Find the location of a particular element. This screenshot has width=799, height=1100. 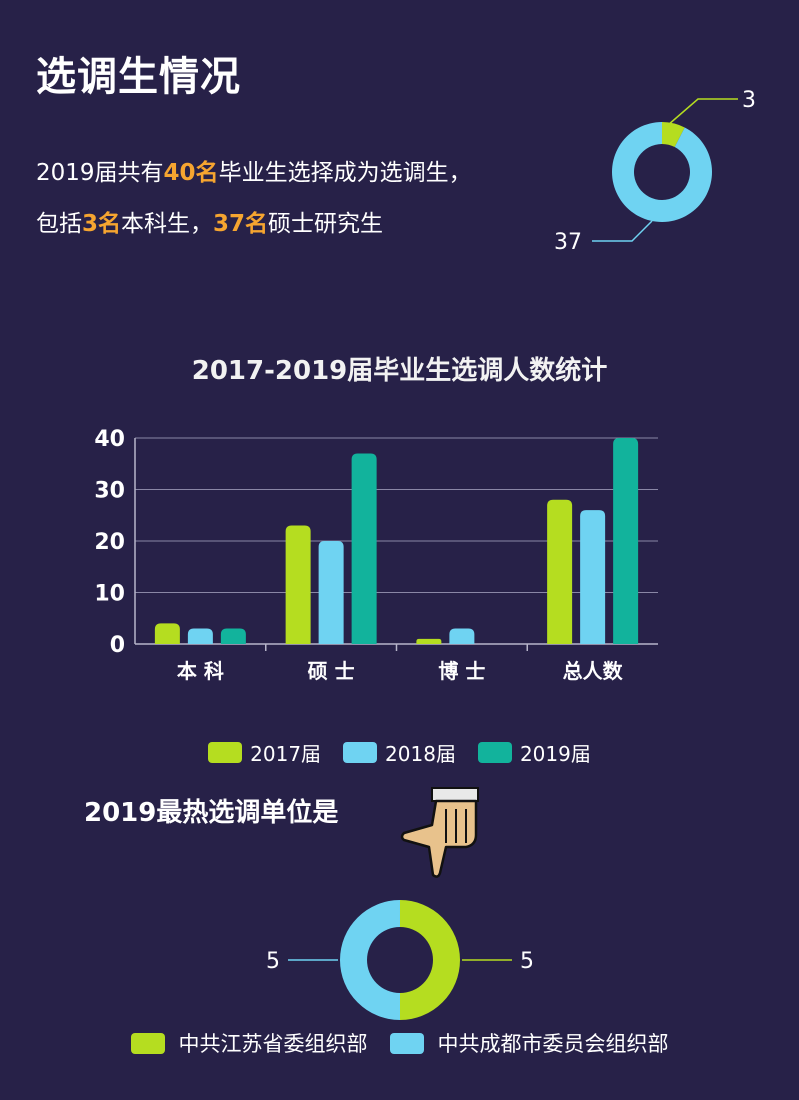

legend-item-chengdu: 中共成都市委员会组织部 is located at coordinates (529, 1043).